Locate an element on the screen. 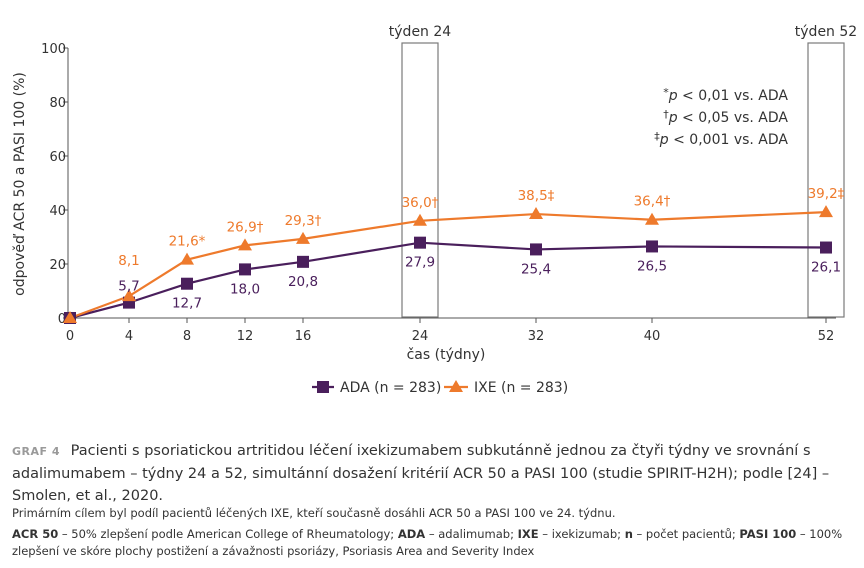  significance-symbol: * is located at coordinates (666, 92).